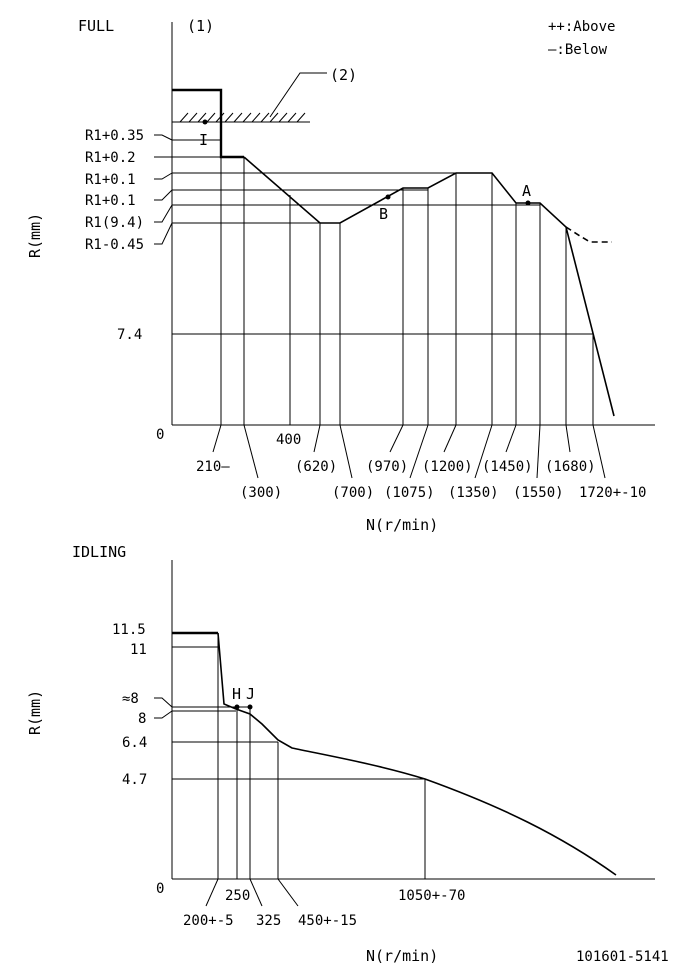 This screenshot has height=979, width=681. I want to click on idling-curve, so click(417, 754).